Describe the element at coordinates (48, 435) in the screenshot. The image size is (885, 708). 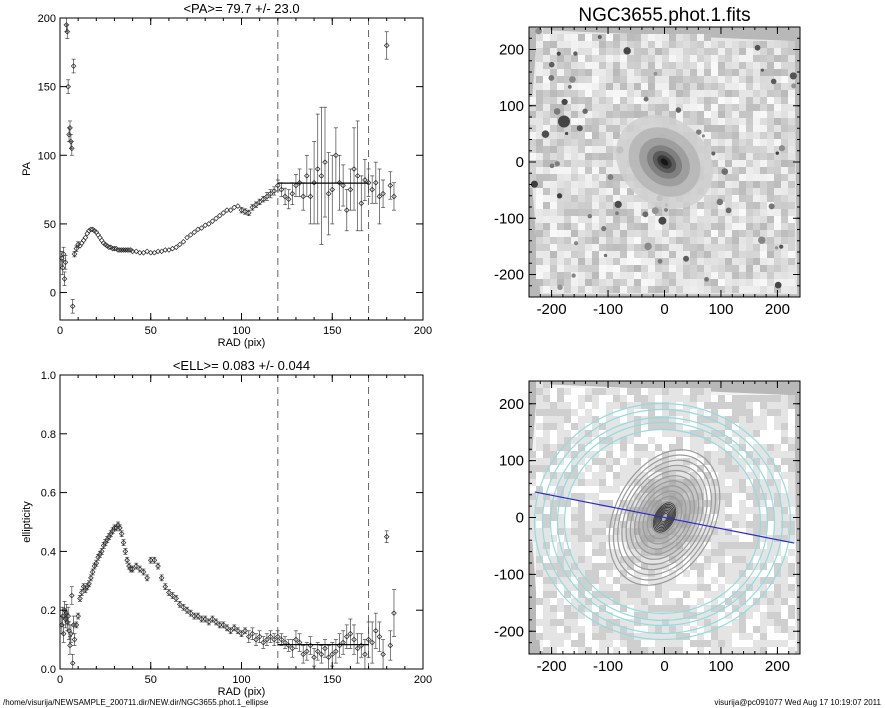
I see `y-tick-label: 0.8` at that location.